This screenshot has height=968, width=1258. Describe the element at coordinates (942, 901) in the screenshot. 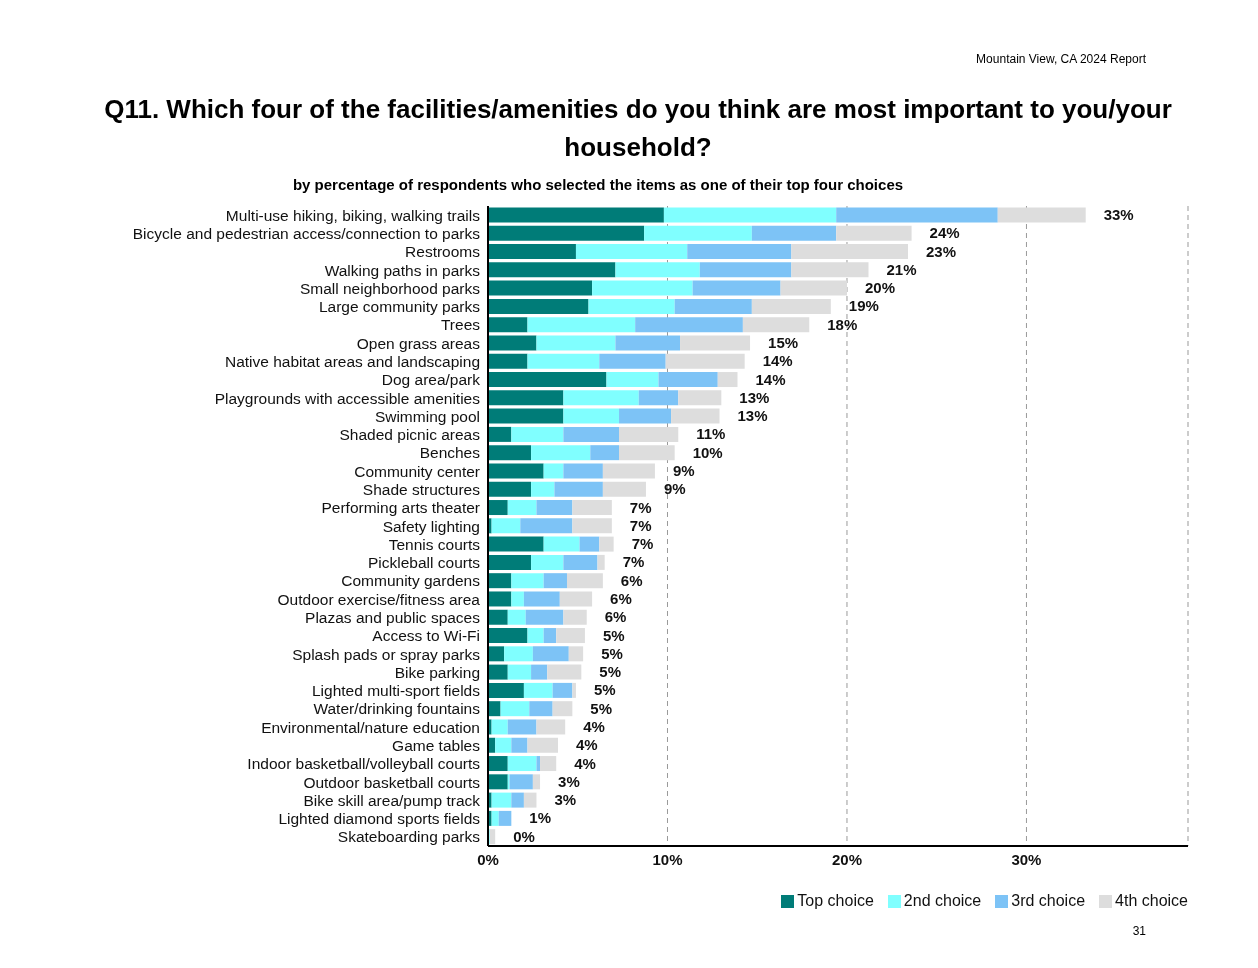

I see `legend-label: 2nd choice` at that location.